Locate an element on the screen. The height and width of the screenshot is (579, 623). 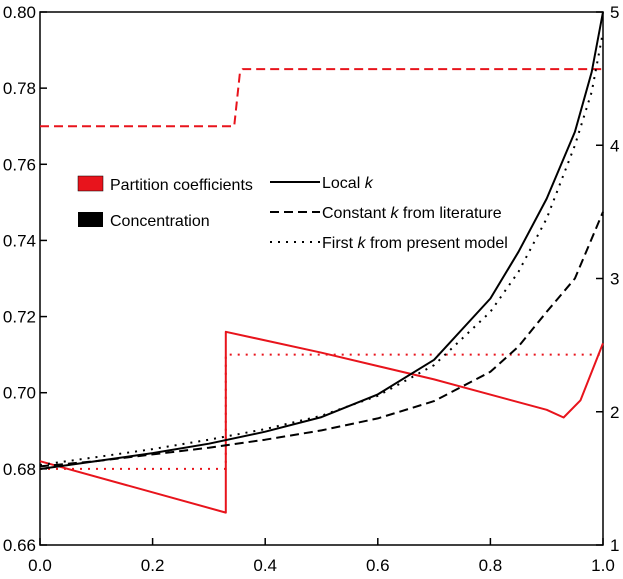
y-left-tick-label: 0.68 is located at coordinates (19, 469).